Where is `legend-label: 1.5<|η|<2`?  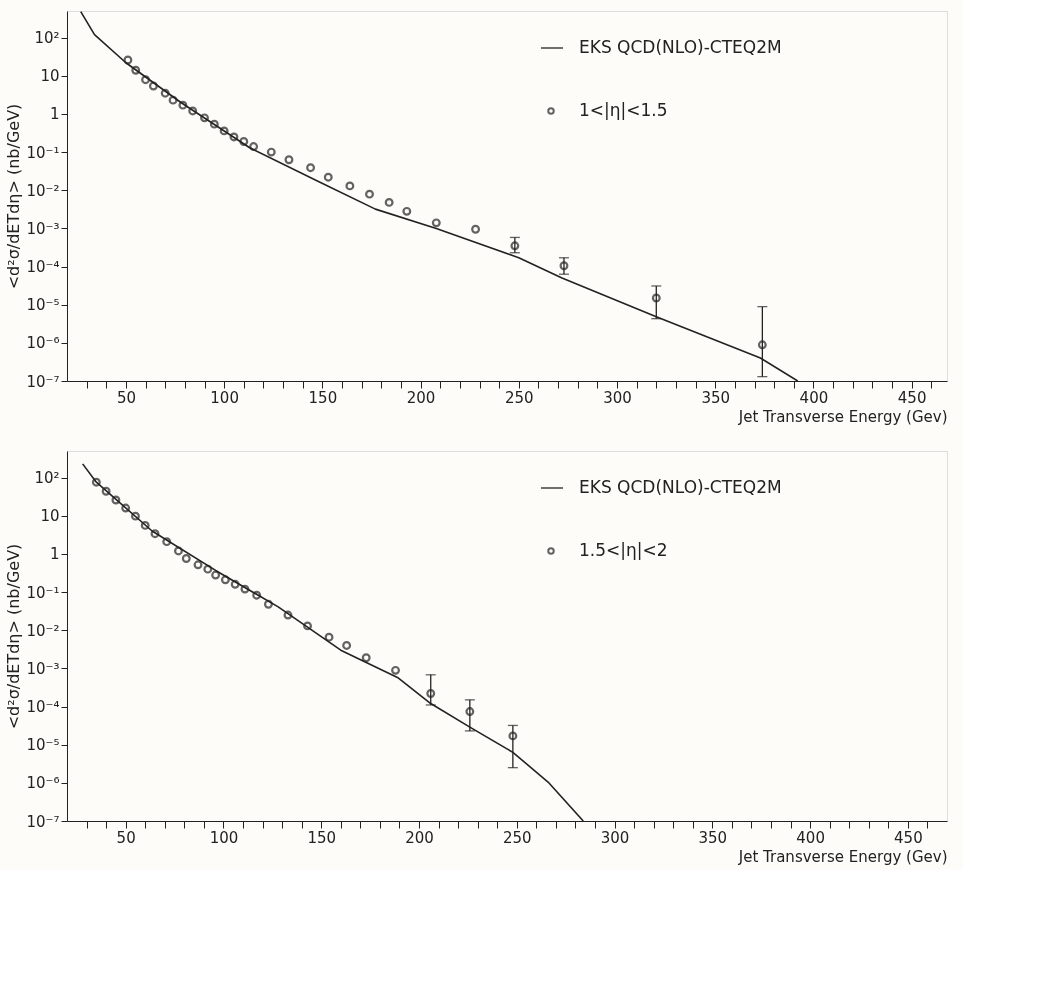
legend-label: 1.5<|η|<2 is located at coordinates (623, 549).